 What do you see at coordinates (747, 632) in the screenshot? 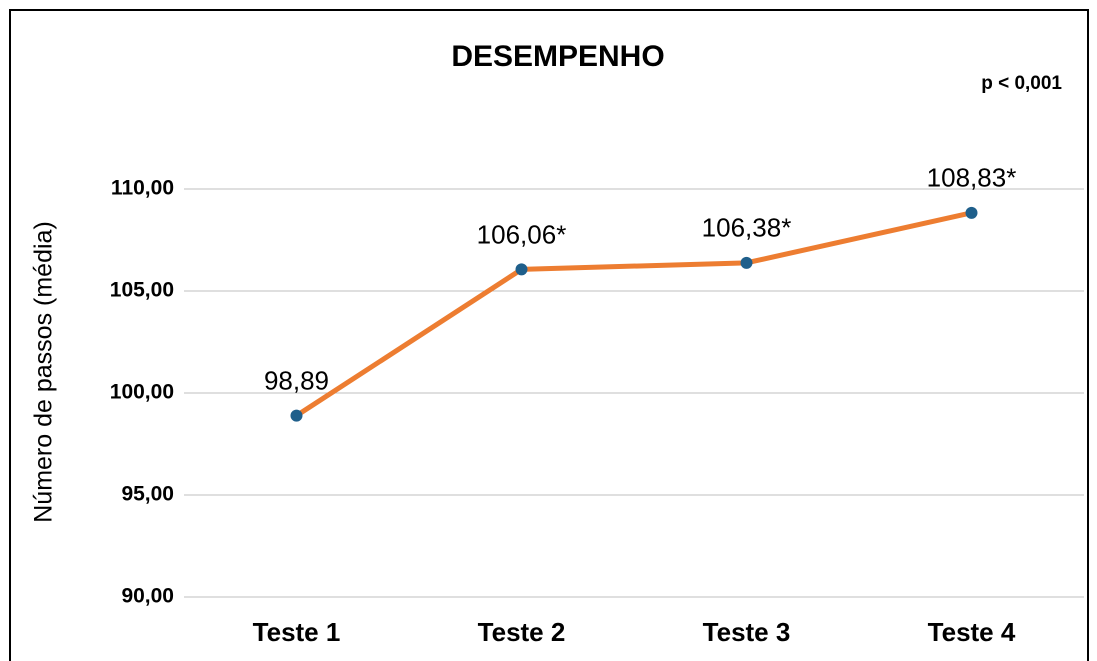
I see `x-tick-label: Teste 3` at bounding box center [747, 632].